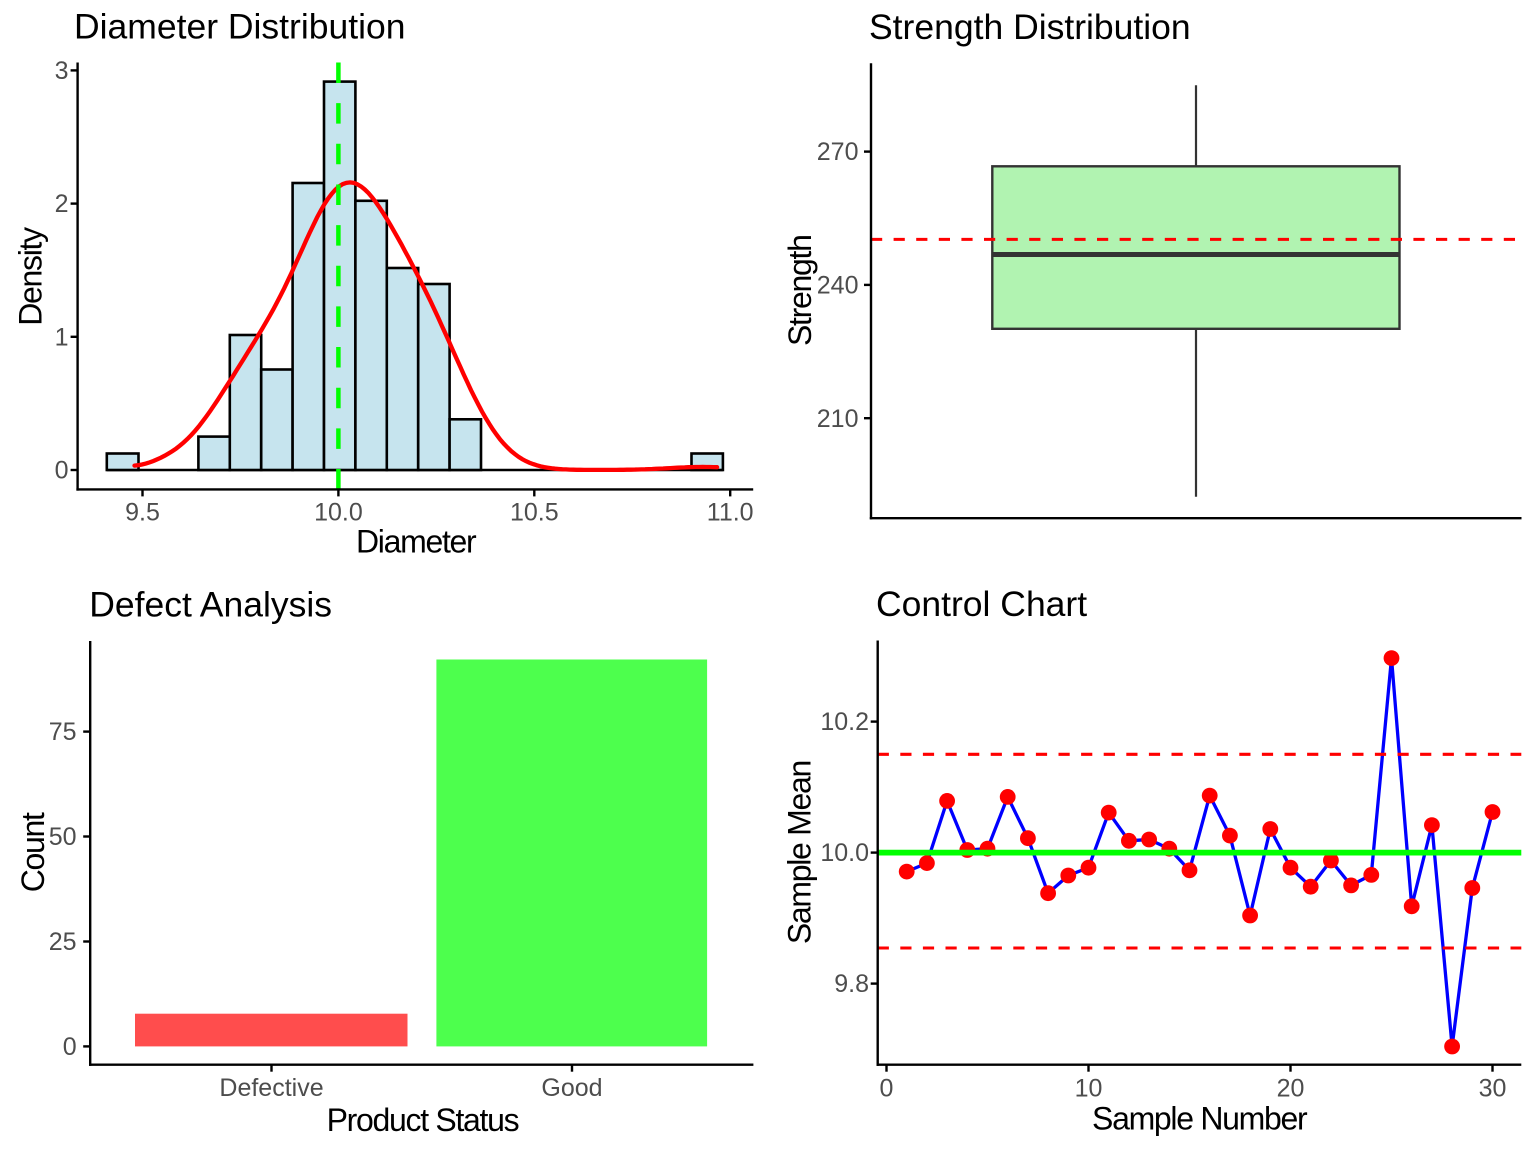  What do you see at coordinates (210, 605) in the screenshot?
I see `svg-text: Defect Analysis` at bounding box center [210, 605].